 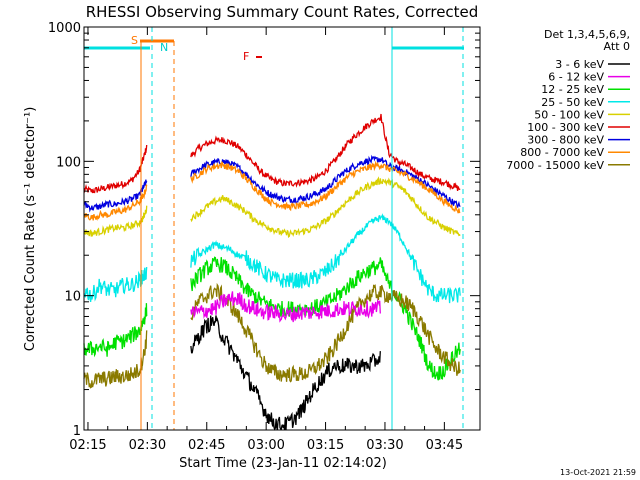 What do you see at coordinates (206, 445) in the screenshot?
I see `x-tick-label: 02:45` at bounding box center [206, 445].